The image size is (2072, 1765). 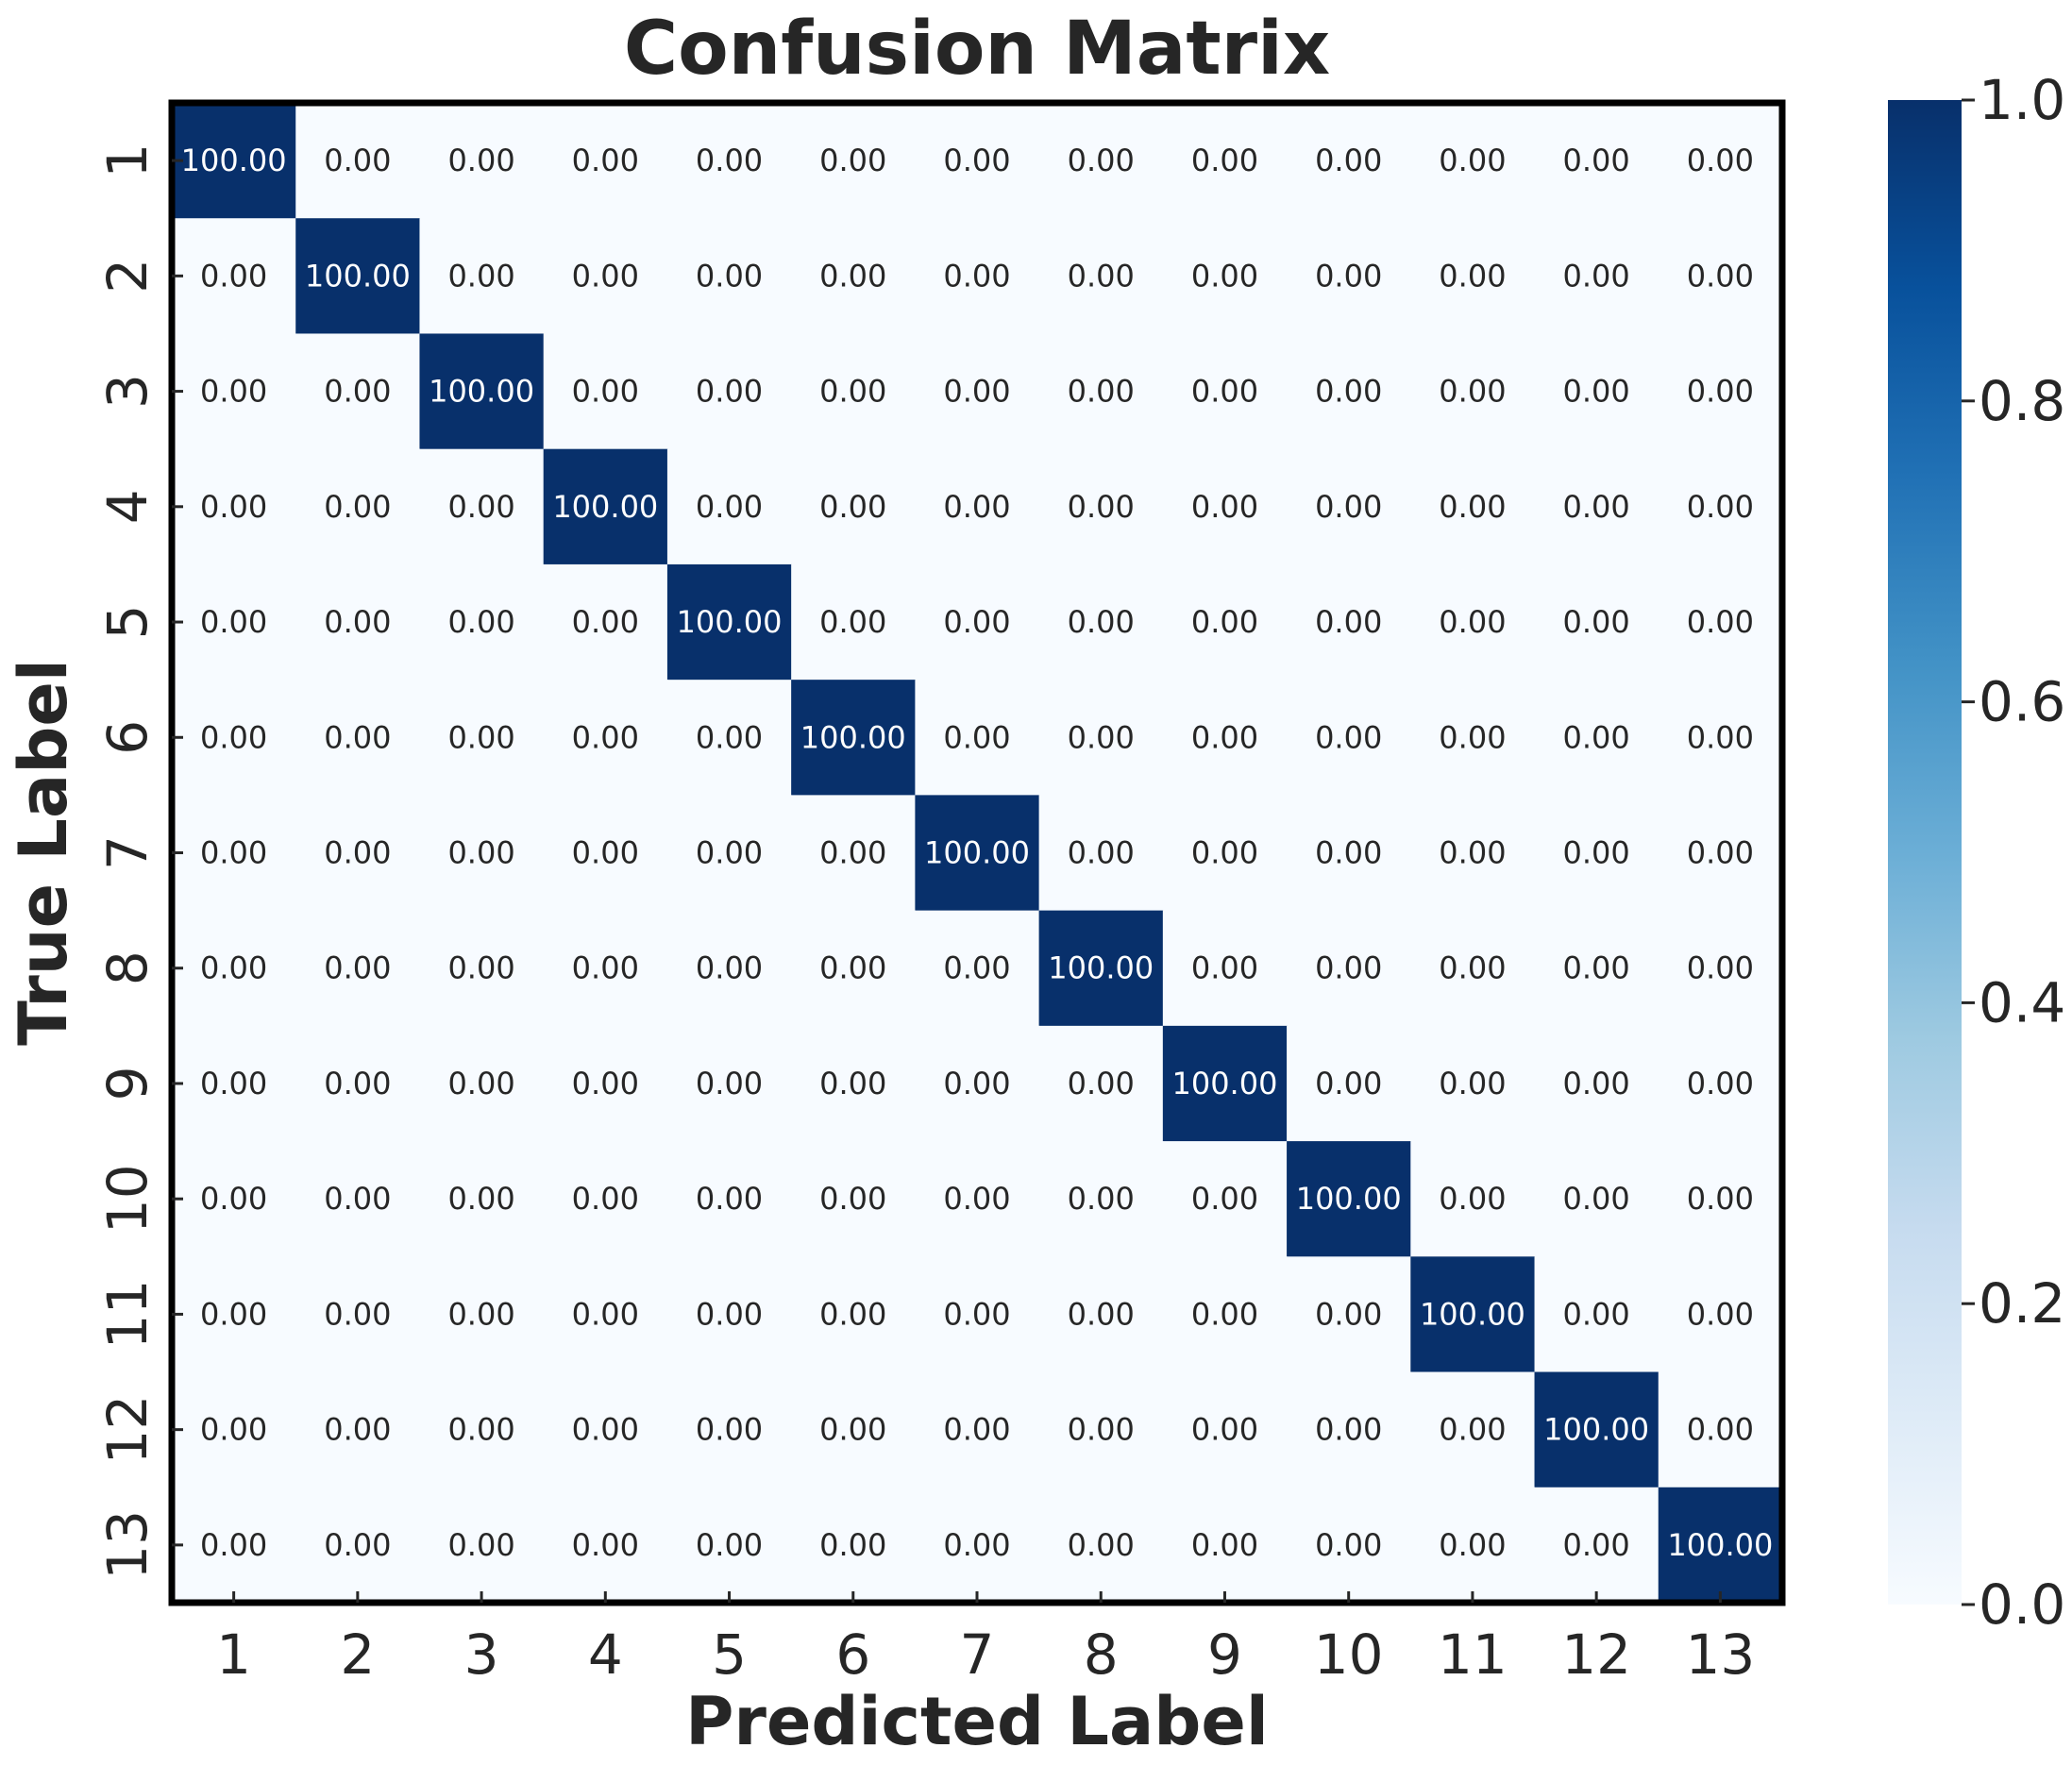 What do you see at coordinates (127, 852) in the screenshot?
I see `y-tick-label: 7` at bounding box center [127, 852].